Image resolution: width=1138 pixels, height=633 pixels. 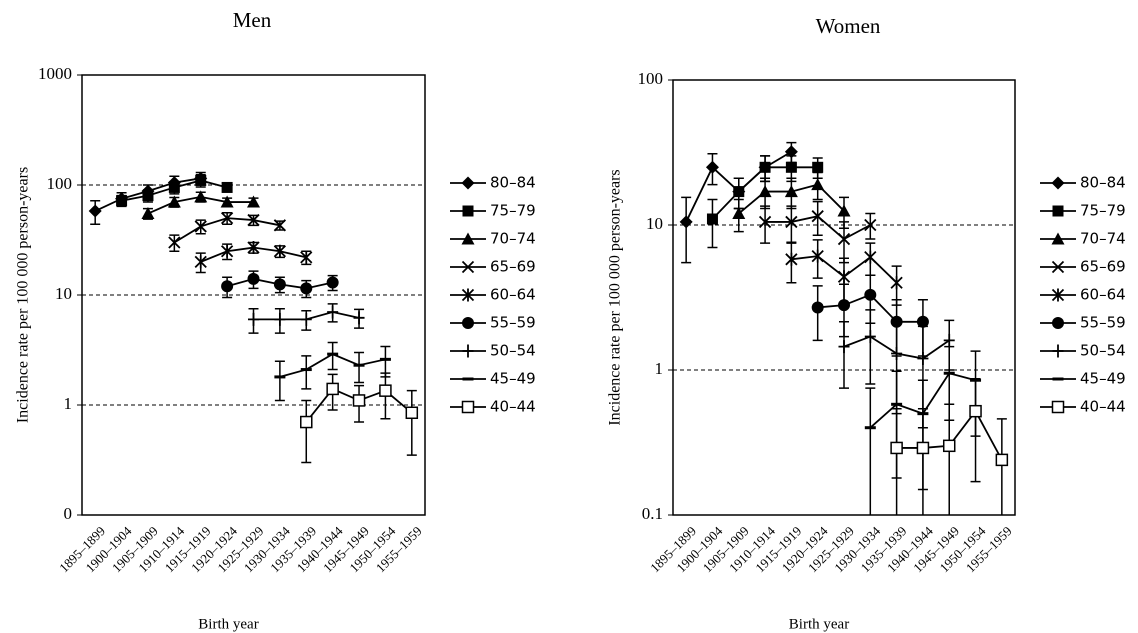 I want to click on legend-label: 40–44, so click(x=513, y=407).